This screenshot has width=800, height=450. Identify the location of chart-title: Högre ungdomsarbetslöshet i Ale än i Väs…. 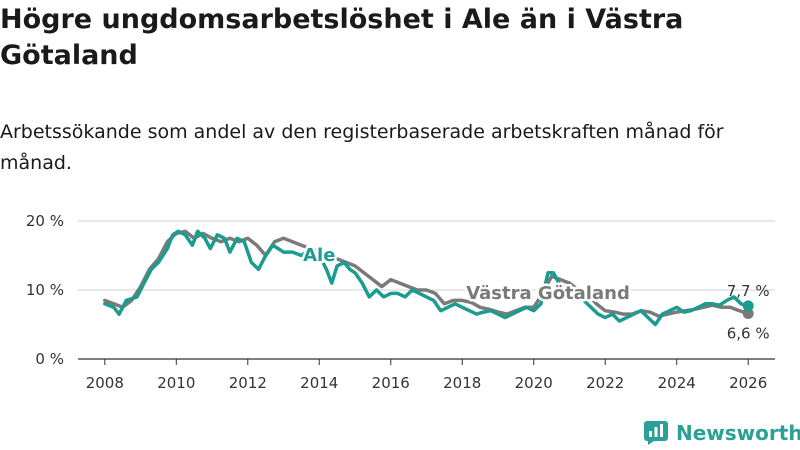
(342, 37).